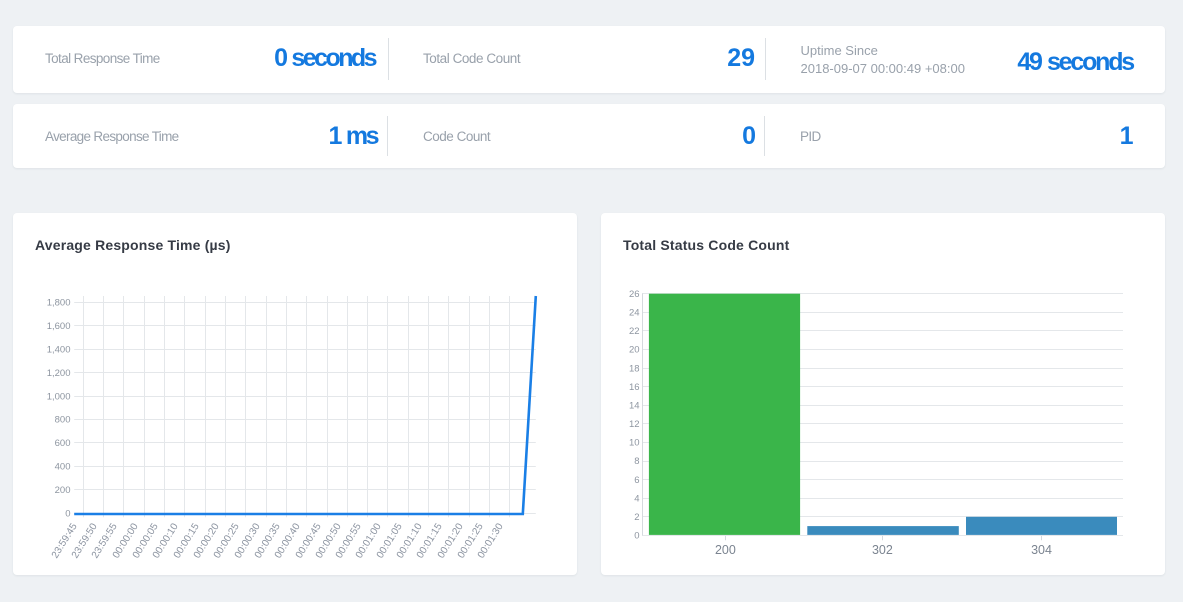  I want to click on svg-text: 10, so click(634, 443).